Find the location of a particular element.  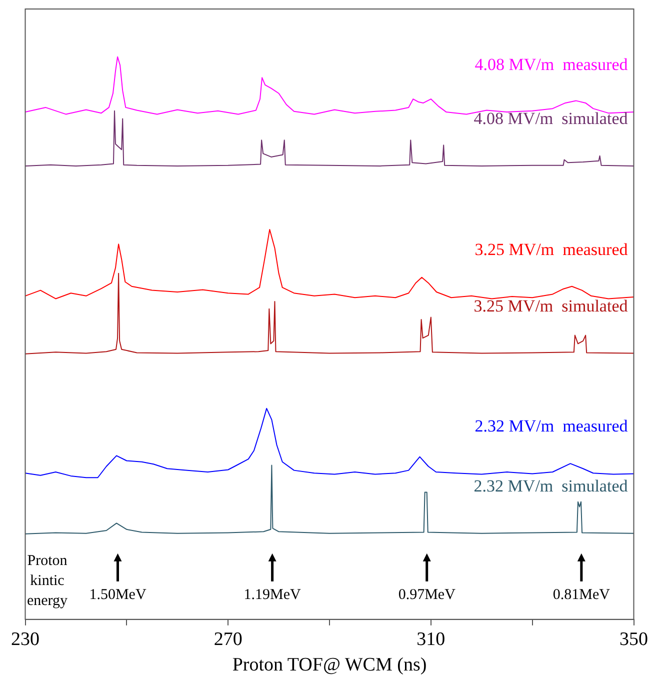

annotation: 0.81MeV is located at coordinates (581, 594).